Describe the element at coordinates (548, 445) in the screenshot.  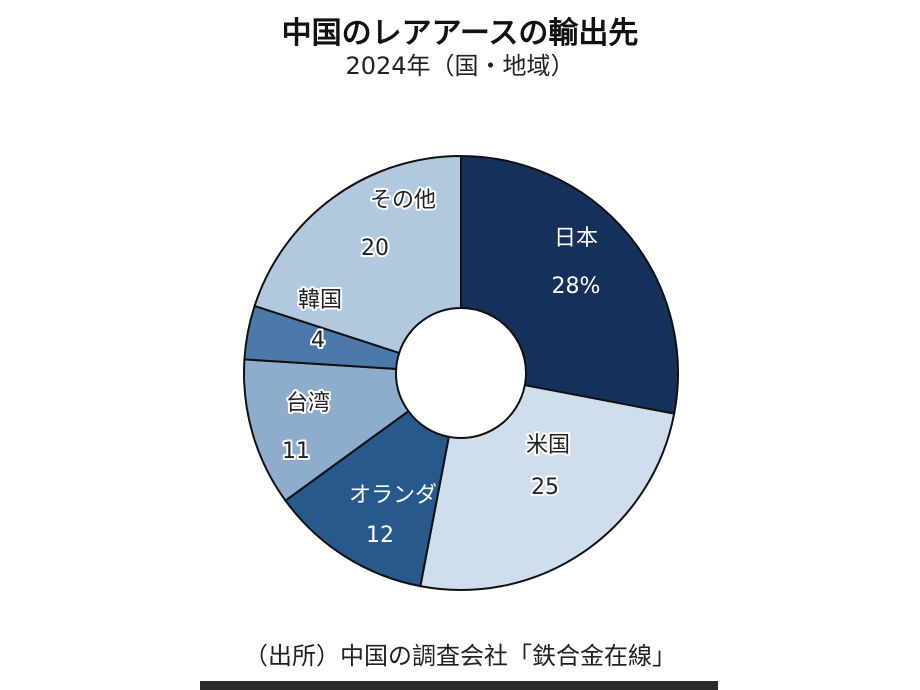
I see `slice-label: 米国` at that location.